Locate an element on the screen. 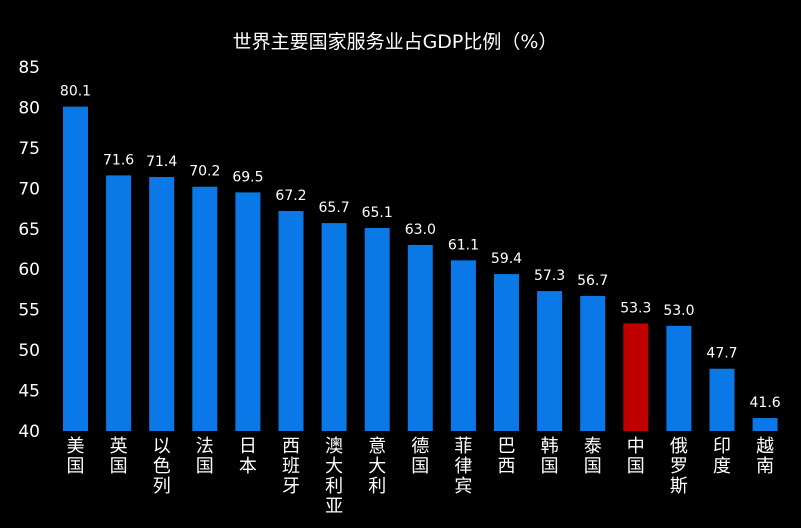 This screenshot has width=801, height=528. data-label: 65.7 is located at coordinates (334, 208).